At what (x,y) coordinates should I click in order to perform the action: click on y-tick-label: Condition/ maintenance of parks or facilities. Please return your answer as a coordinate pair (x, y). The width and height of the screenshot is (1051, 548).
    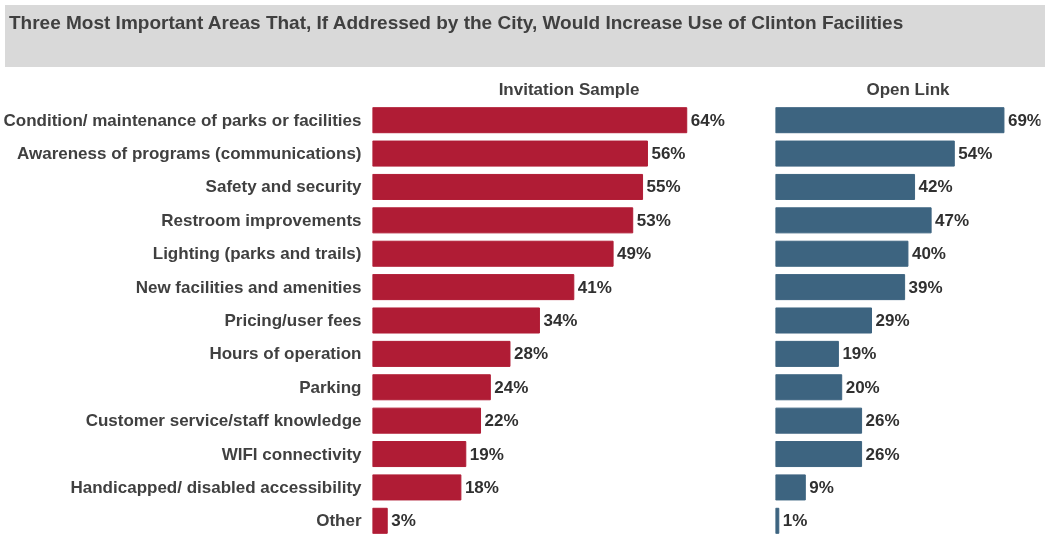
    Looking at the image, I should click on (182, 120).